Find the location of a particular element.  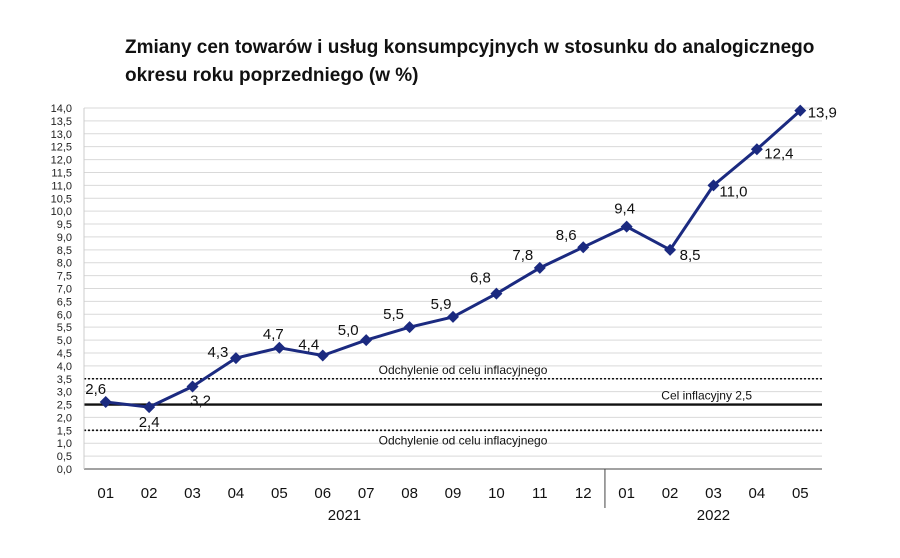

y-tick-label: 1,0 is located at coordinates (64, 444).